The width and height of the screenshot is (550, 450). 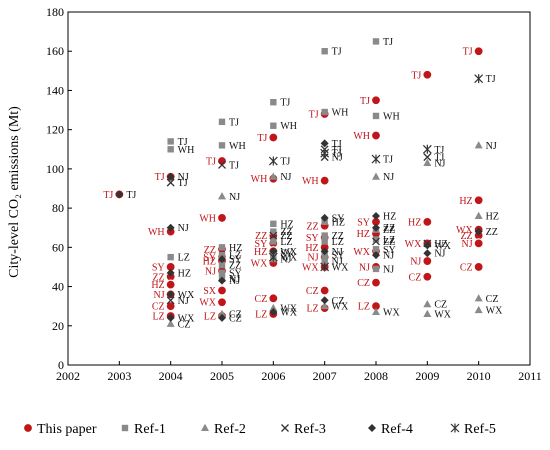 What do you see at coordinates (55, 90) in the screenshot?
I see `y-tick-label: 140` at bounding box center [55, 90].